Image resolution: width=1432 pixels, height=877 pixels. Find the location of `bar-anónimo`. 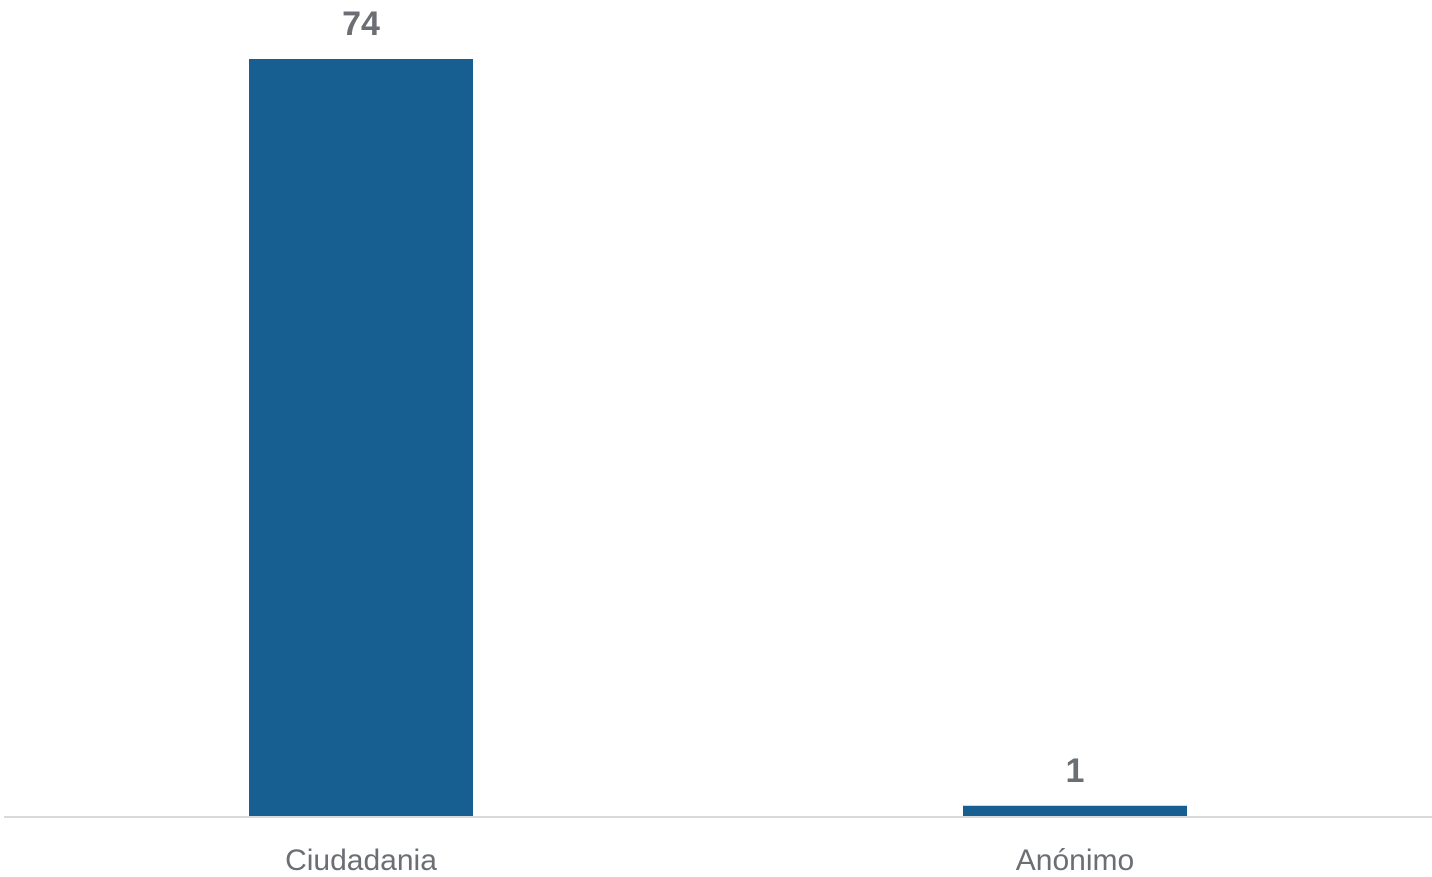

bar-anónimo is located at coordinates (1075, 810).